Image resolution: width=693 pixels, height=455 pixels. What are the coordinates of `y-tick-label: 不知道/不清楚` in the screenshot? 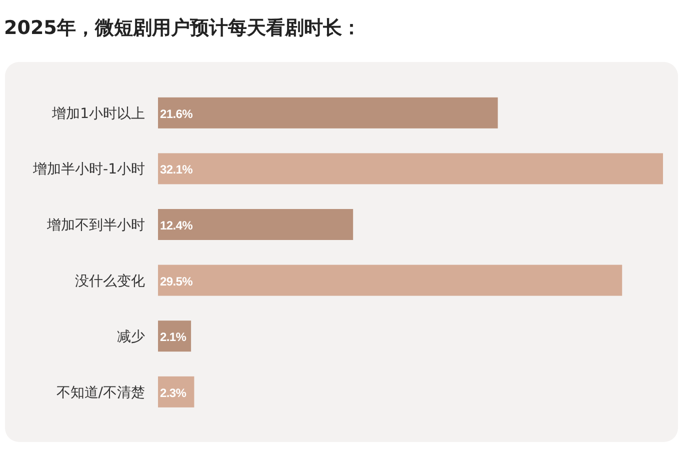 It's located at (100, 392).